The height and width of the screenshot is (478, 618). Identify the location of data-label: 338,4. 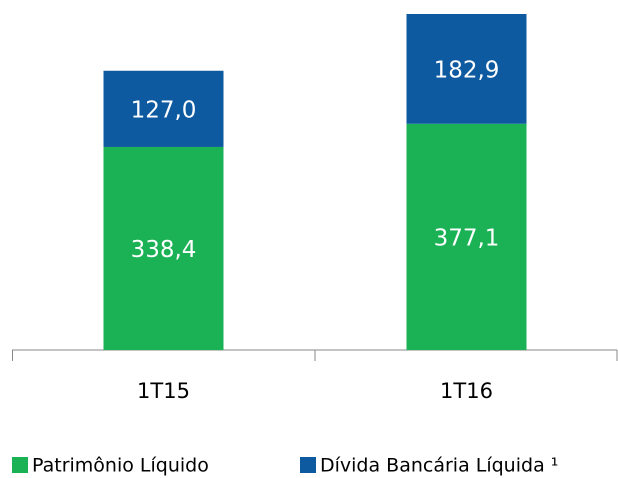
(164, 250).